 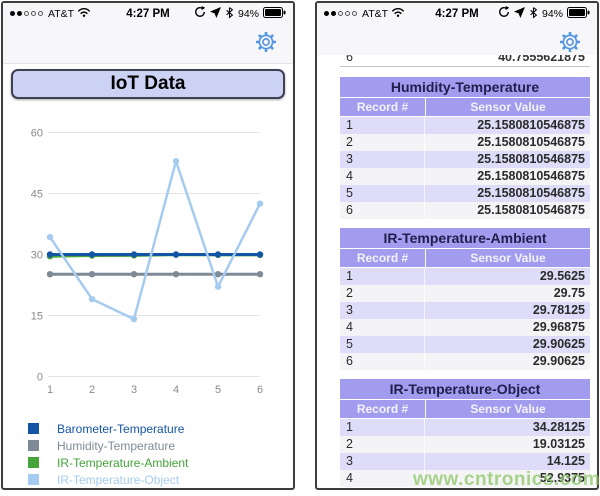 What do you see at coordinates (569, 293) in the screenshot?
I see `sensor-value: 29.75` at bounding box center [569, 293].